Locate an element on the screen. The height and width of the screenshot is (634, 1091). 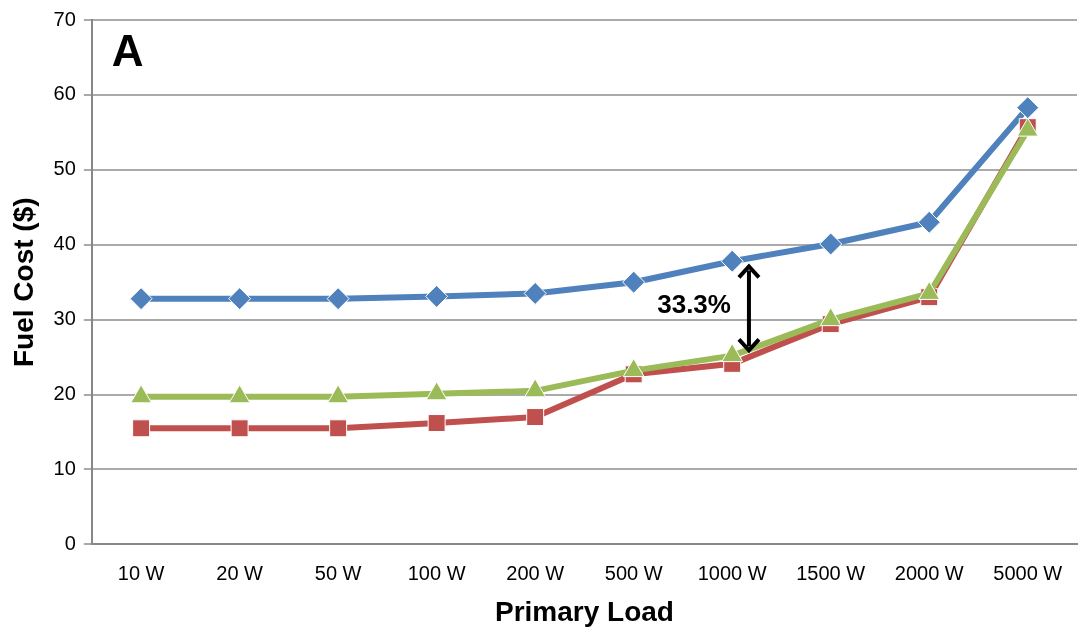
x-tick-label: 10 W is located at coordinates (141, 572).